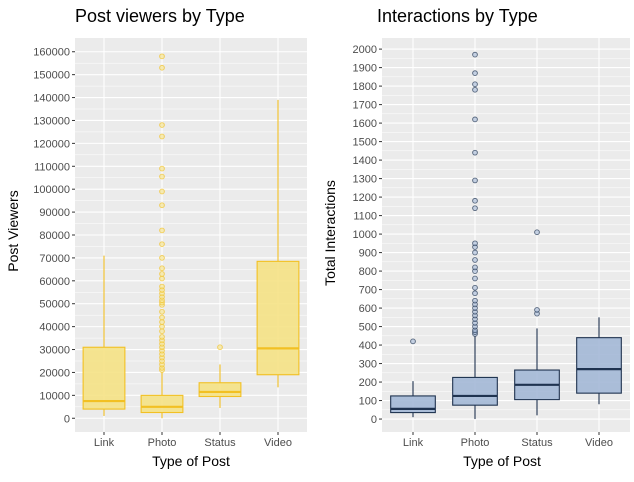 This screenshot has height=482, width=634. What do you see at coordinates (54, 396) in the screenshot?
I see `y-tick-label: 10000` at bounding box center [54, 396].